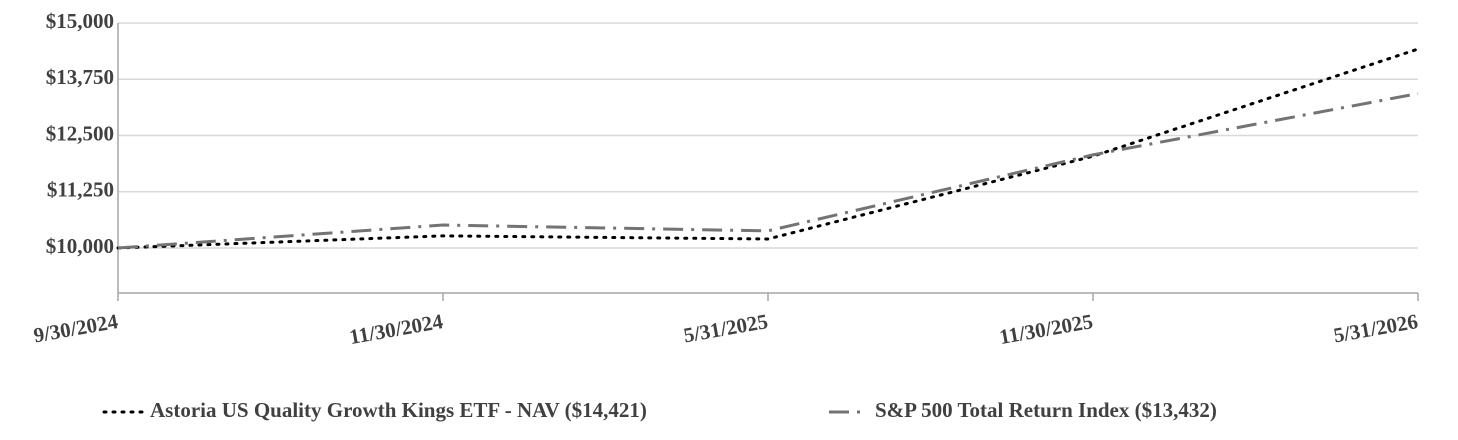 Image resolution: width=1458 pixels, height=440 pixels. What do you see at coordinates (1046, 410) in the screenshot?
I see `legend-label: S&P 500 Total Return Index ($13,432)` at bounding box center [1046, 410].